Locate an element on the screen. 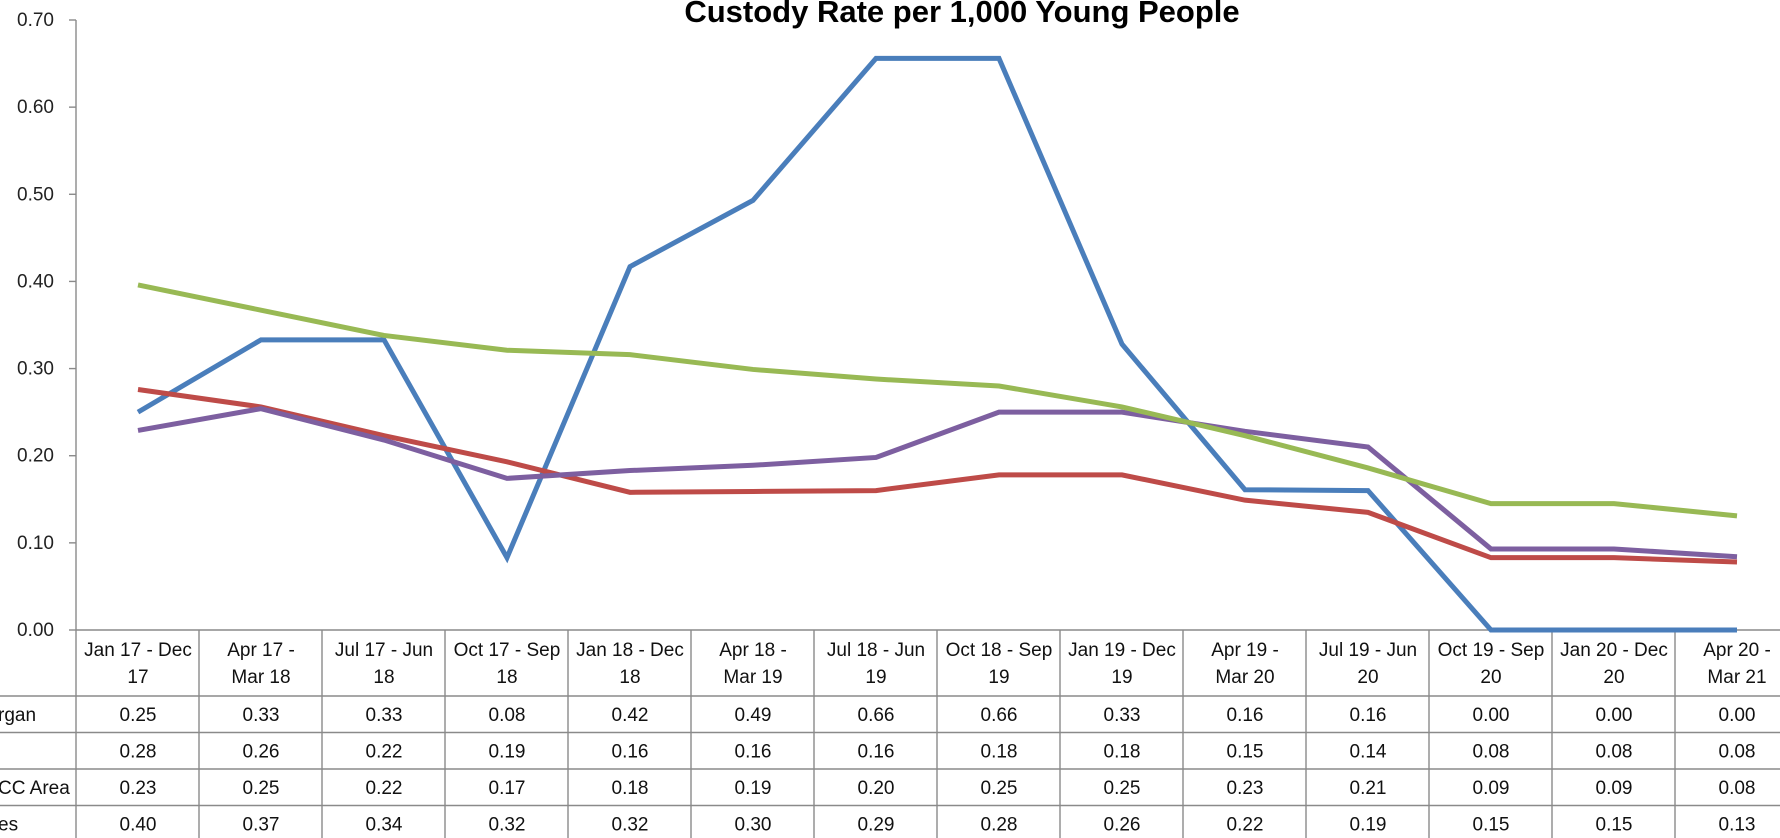 This screenshot has width=1780, height=838. category-label: Apr 20 -Mar 21 is located at coordinates (1737, 664).